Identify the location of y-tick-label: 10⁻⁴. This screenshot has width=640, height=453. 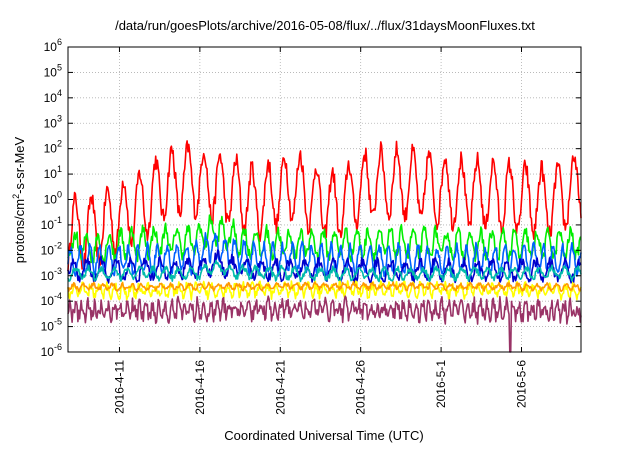
(51, 299).